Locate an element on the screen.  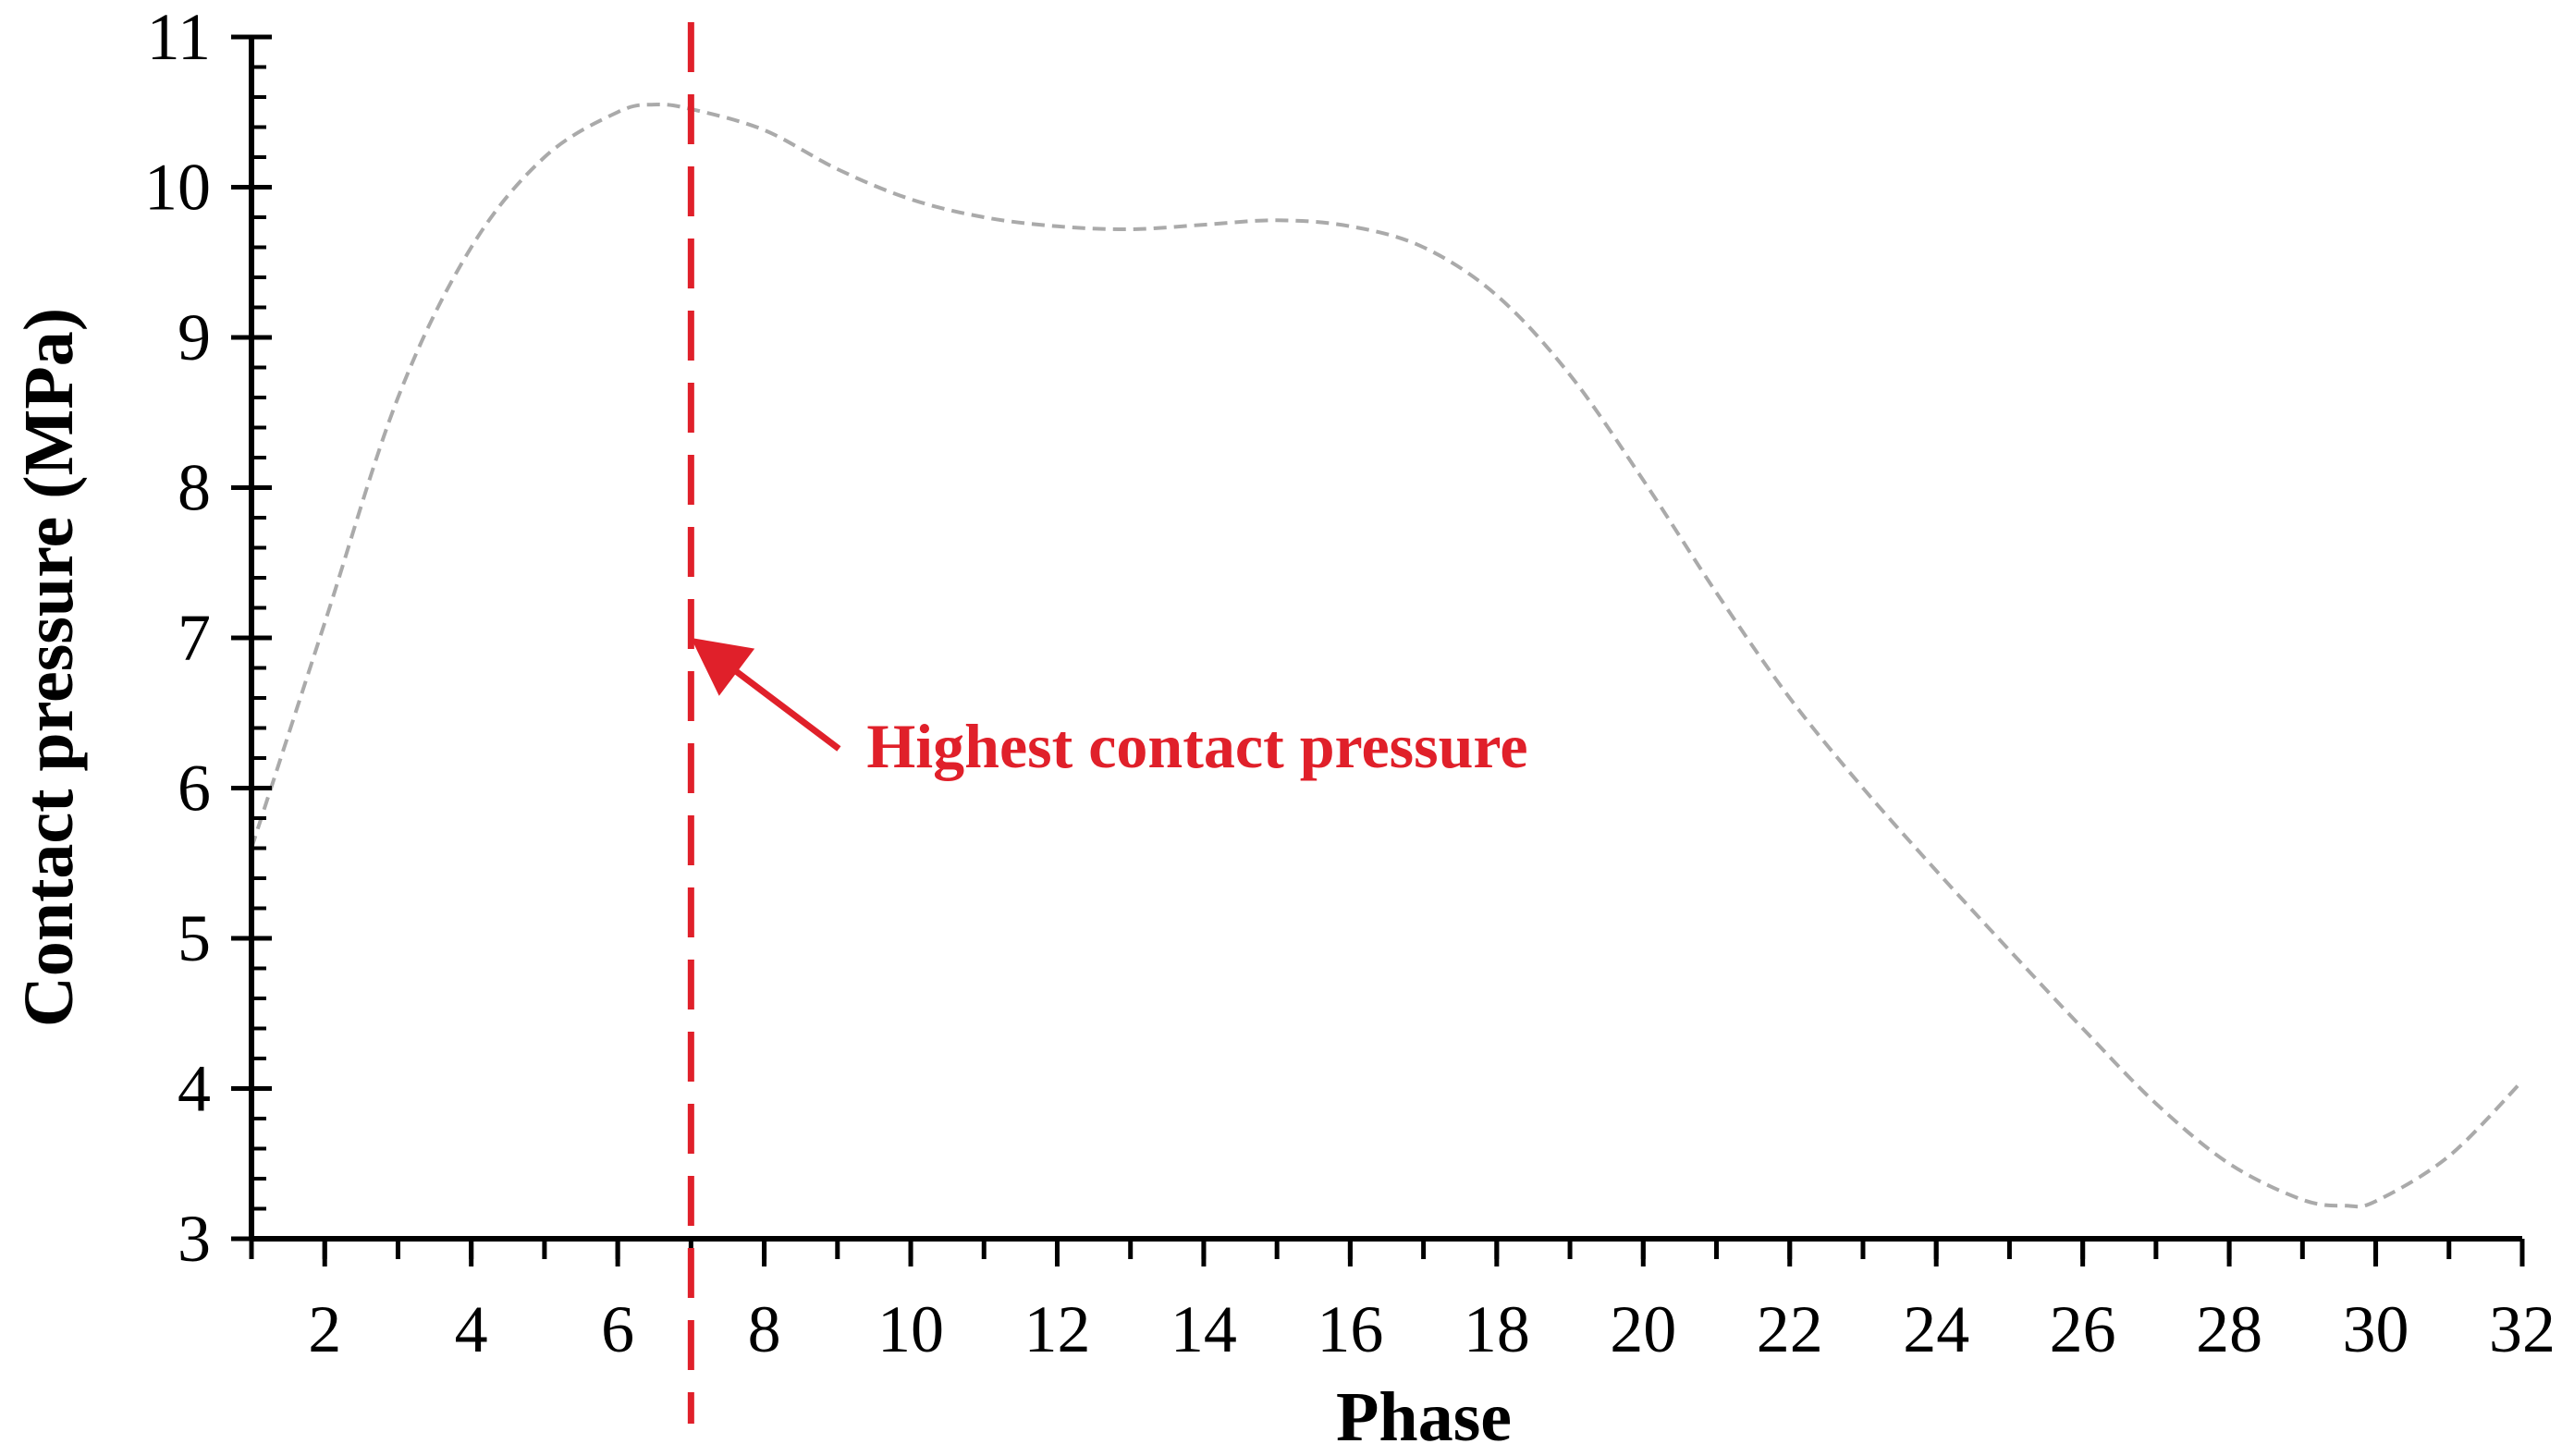
x-tick-label: 30 is located at coordinates (2376, 1329).